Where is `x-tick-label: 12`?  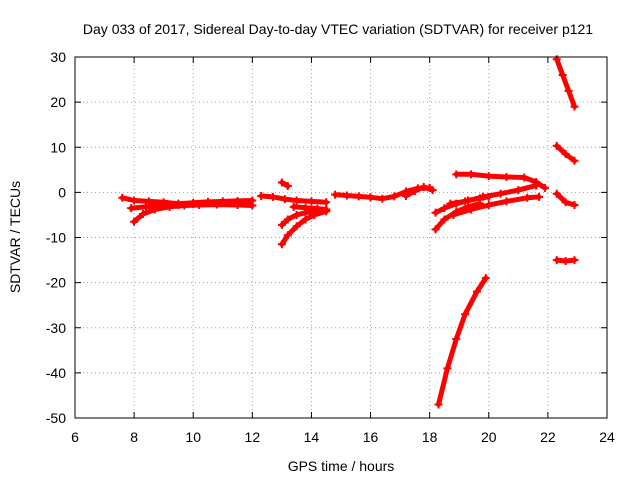
x-tick-label: 12 is located at coordinates (253, 437).